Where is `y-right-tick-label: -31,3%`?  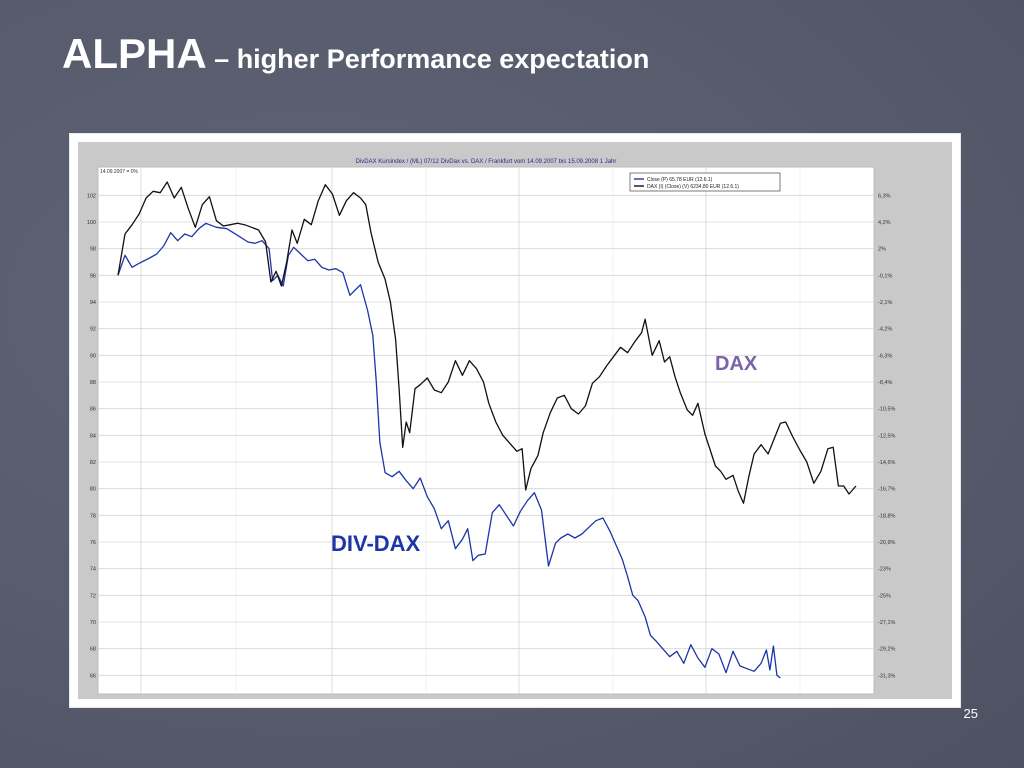 y-right-tick-label: -31,3% is located at coordinates (887, 676).